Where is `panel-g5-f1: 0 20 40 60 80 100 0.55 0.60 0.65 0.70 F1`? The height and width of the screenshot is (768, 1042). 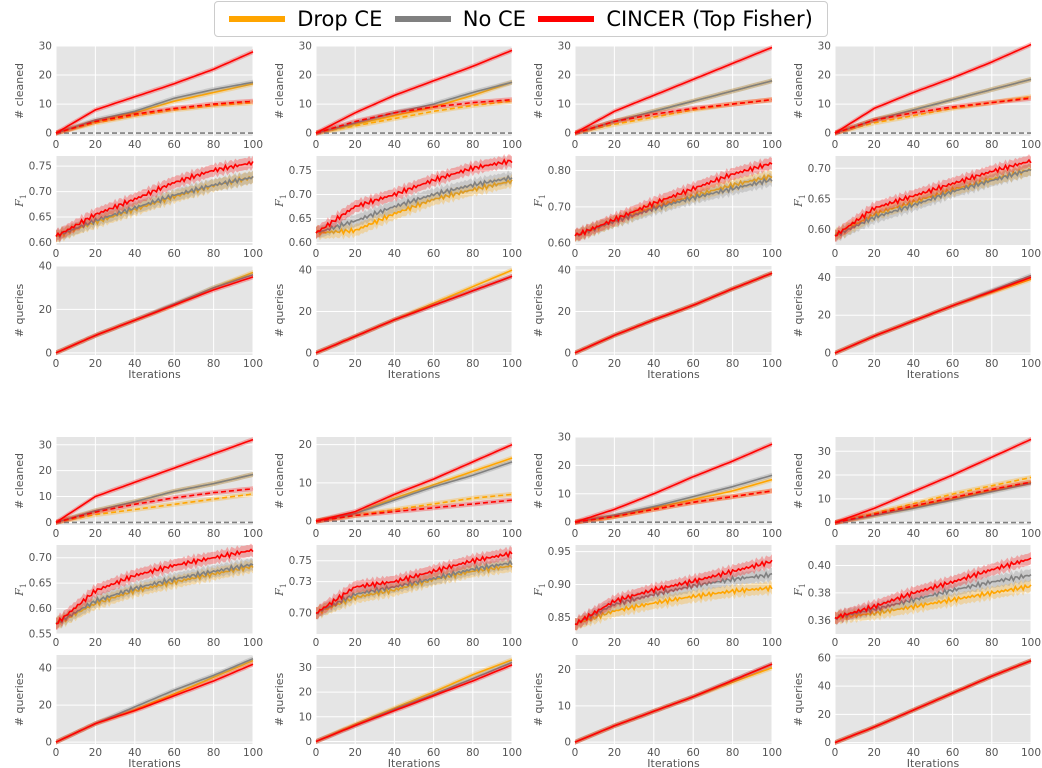 panel-g5-f1: 0 20 40 60 80 100 0.55 0.60 0.65 0.70 F1 is located at coordinates (138, 596).